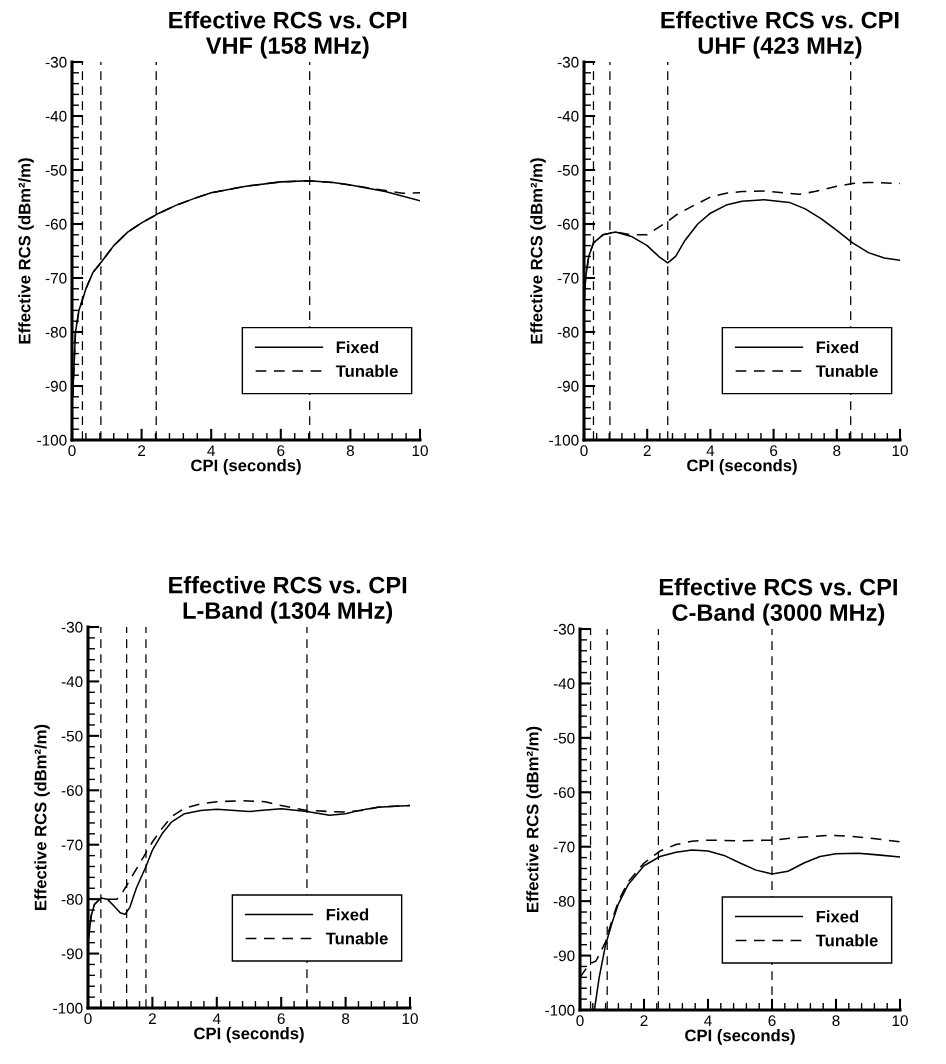 This screenshot has width=946, height=1064. What do you see at coordinates (287, 47) in the screenshot?
I see `chart-subtitle: VHF (158 MHz)` at bounding box center [287, 47].